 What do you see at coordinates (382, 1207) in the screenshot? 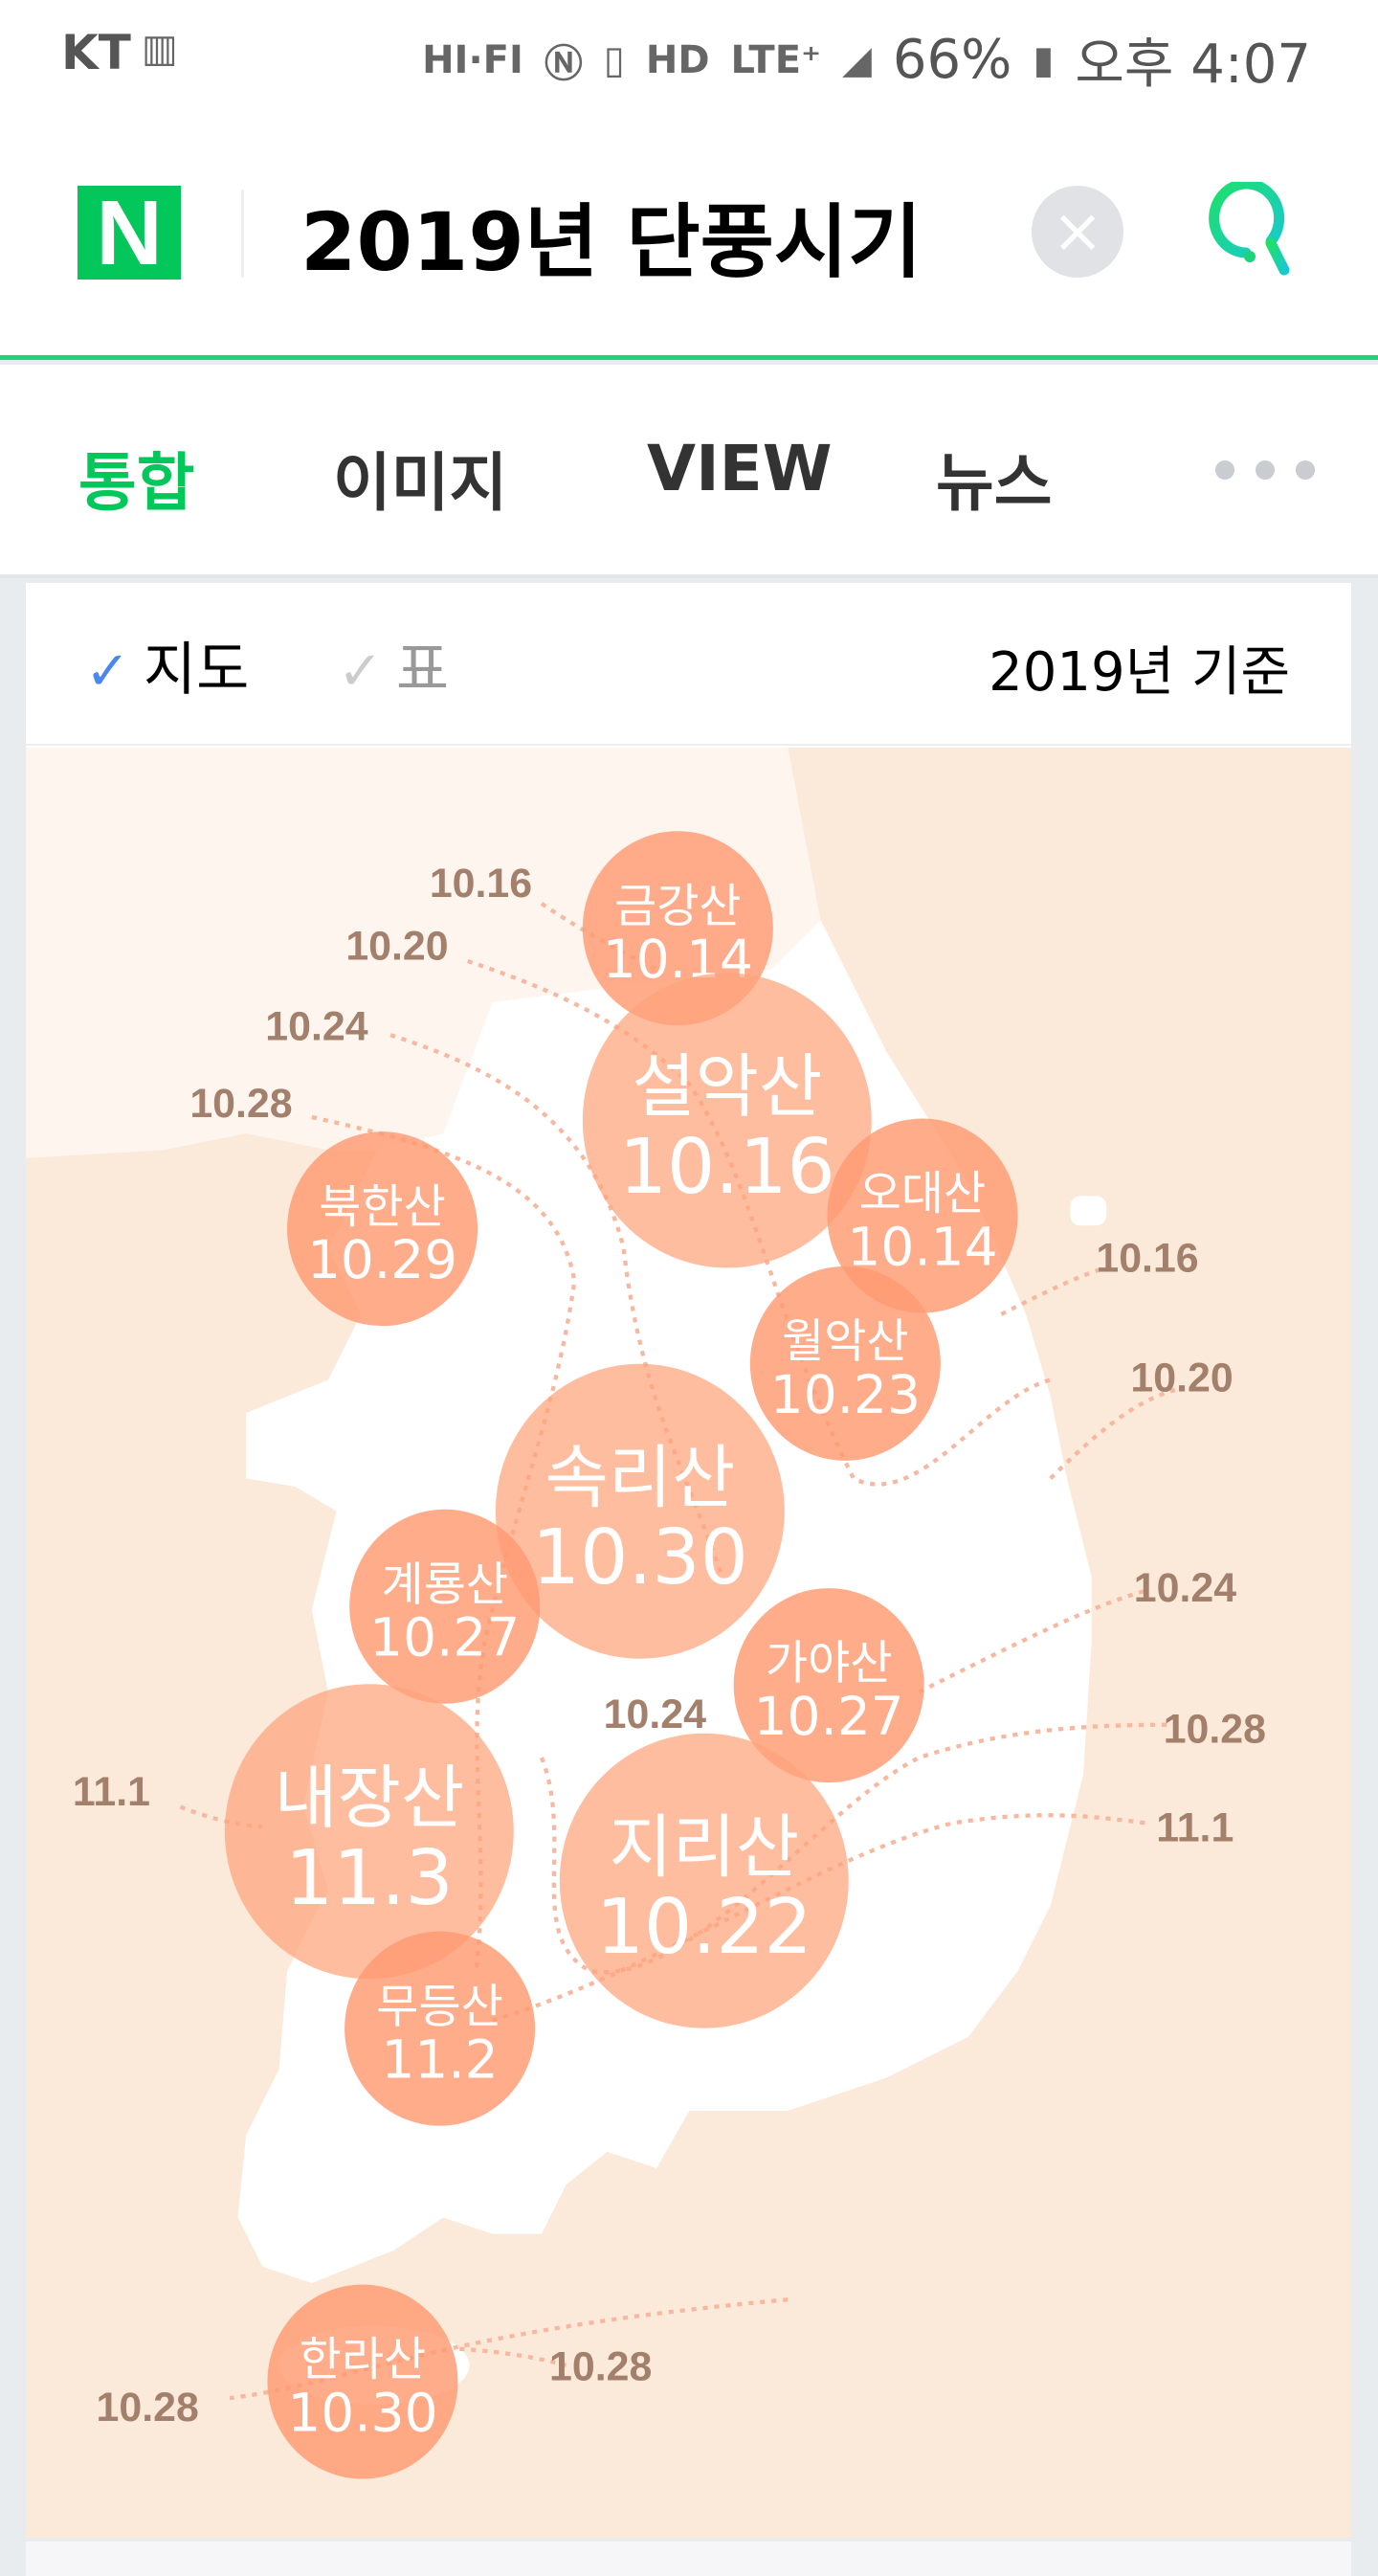
I see `mountain-name: 북한산` at bounding box center [382, 1207].